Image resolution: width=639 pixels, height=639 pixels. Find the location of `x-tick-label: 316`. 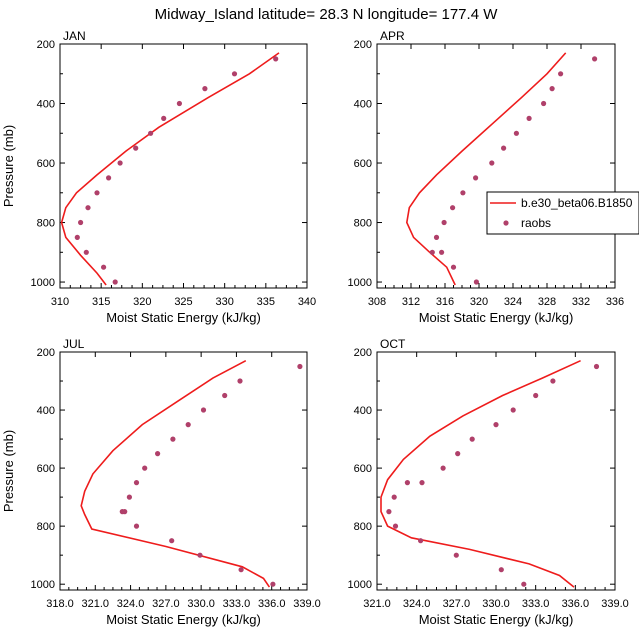

x-tick-label: 316 is located at coordinates (445, 302).